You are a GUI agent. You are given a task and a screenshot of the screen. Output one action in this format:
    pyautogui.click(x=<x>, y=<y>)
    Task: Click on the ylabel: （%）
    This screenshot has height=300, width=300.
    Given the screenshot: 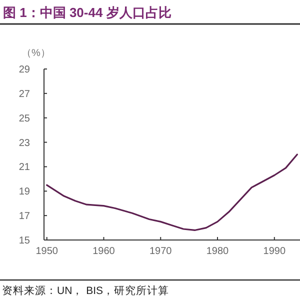 What is the action you would take?
    pyautogui.click(x=36, y=53)
    